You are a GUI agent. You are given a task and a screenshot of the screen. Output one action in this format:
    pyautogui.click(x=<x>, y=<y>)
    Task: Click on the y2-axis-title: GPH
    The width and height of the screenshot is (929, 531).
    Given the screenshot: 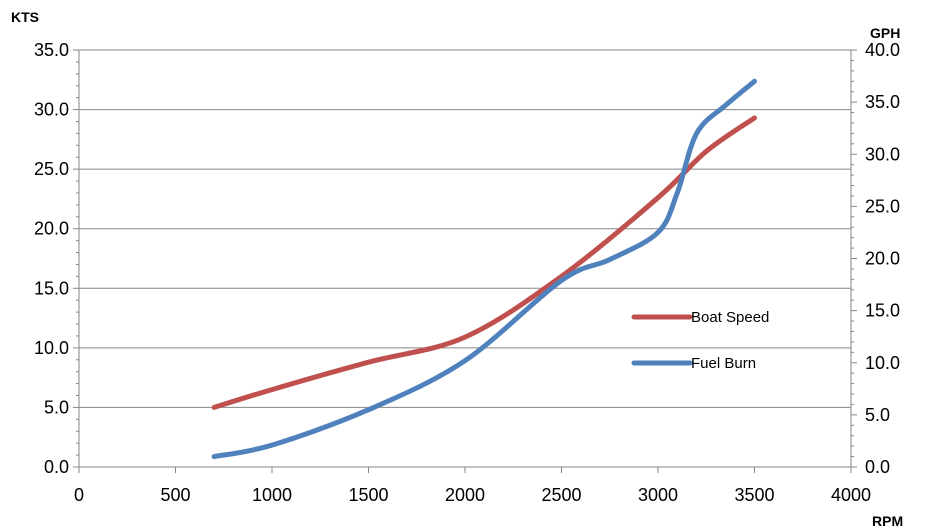 What is the action you would take?
    pyautogui.click(x=885, y=33)
    